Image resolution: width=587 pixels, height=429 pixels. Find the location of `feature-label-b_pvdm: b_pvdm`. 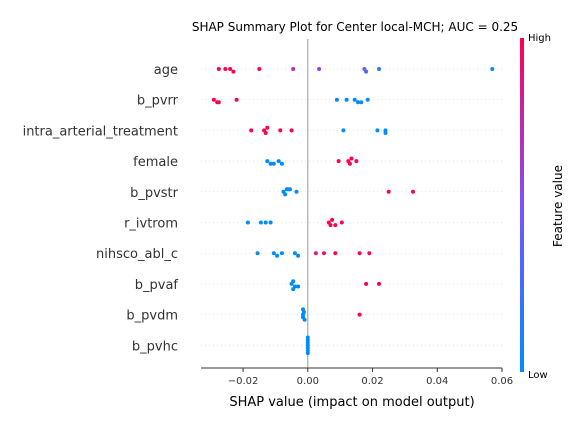

feature-label-b_pvdm: b_pvdm is located at coordinates (152, 316).